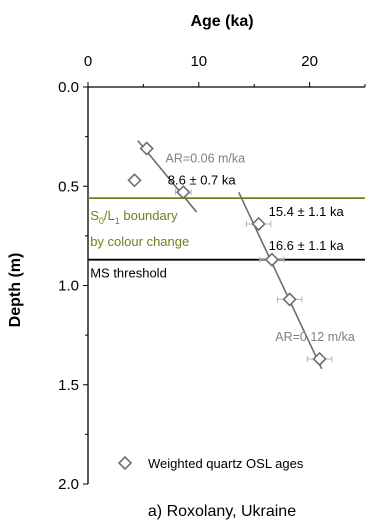 This screenshot has height=528, width=377. What do you see at coordinates (226, 463) in the screenshot?
I see `legend-label: Weighted quartz OSL ages` at bounding box center [226, 463].